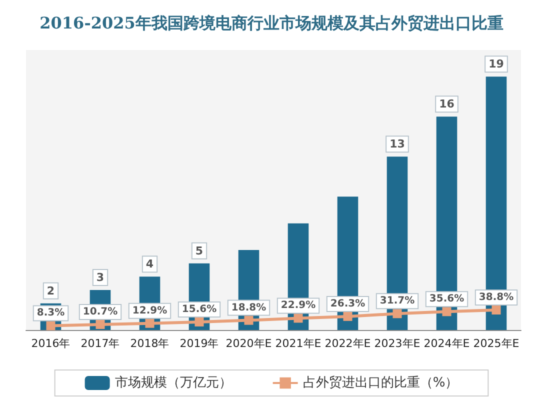  I want to click on data-label: 16, so click(447, 104).